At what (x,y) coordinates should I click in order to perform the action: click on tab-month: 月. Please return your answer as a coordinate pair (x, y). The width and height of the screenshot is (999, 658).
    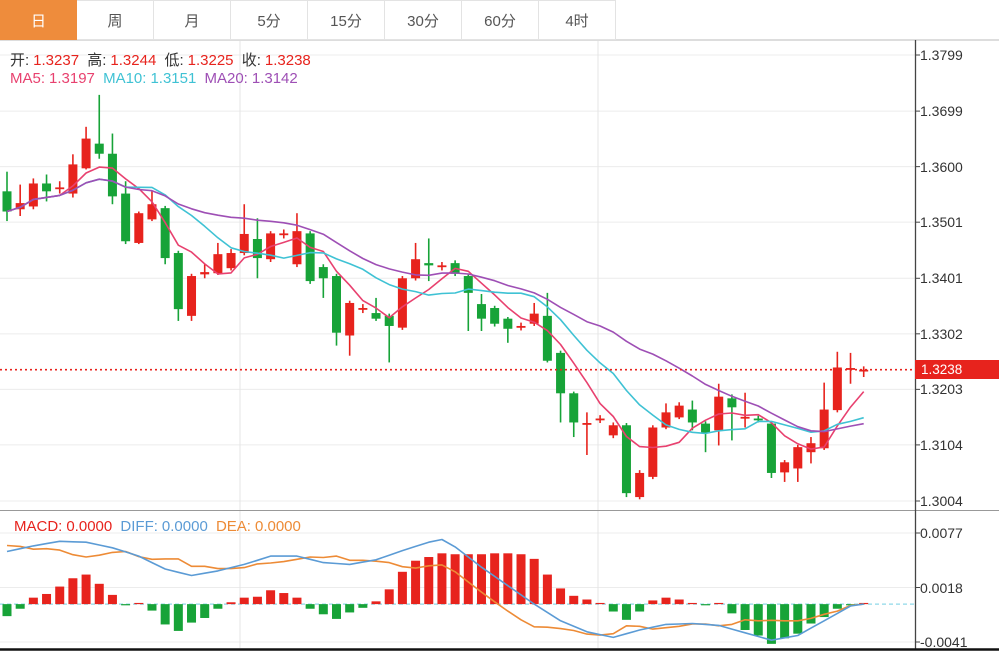
    Looking at the image, I should click on (192, 20).